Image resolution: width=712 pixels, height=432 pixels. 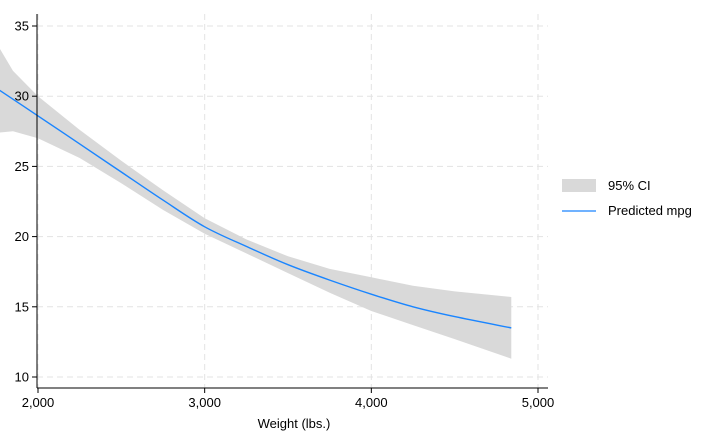 I want to click on legend-swatch-ci, so click(x=579, y=185).